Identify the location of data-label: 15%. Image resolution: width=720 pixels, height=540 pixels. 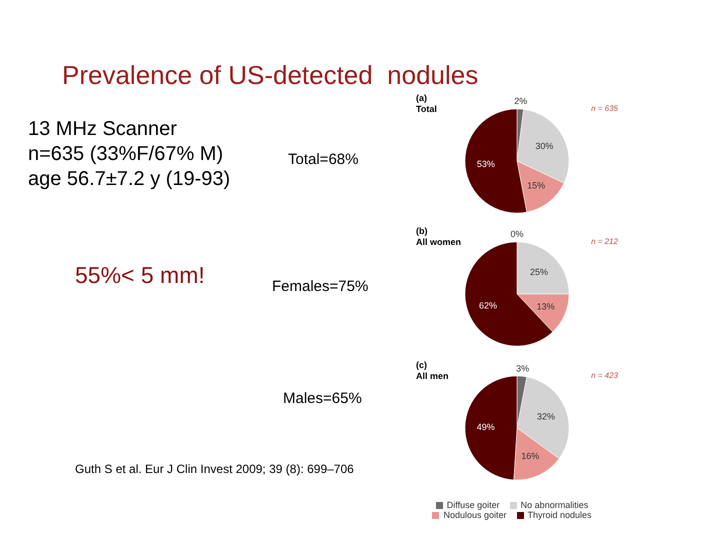
(536, 185).